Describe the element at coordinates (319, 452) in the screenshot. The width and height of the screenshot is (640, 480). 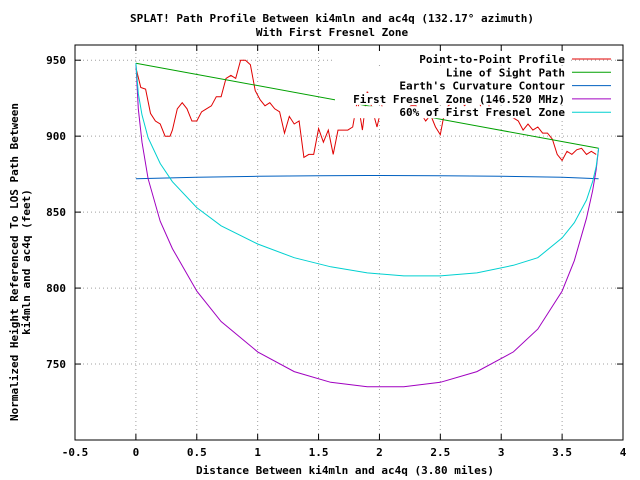
I see `x-tick-label: 1.5` at that location.